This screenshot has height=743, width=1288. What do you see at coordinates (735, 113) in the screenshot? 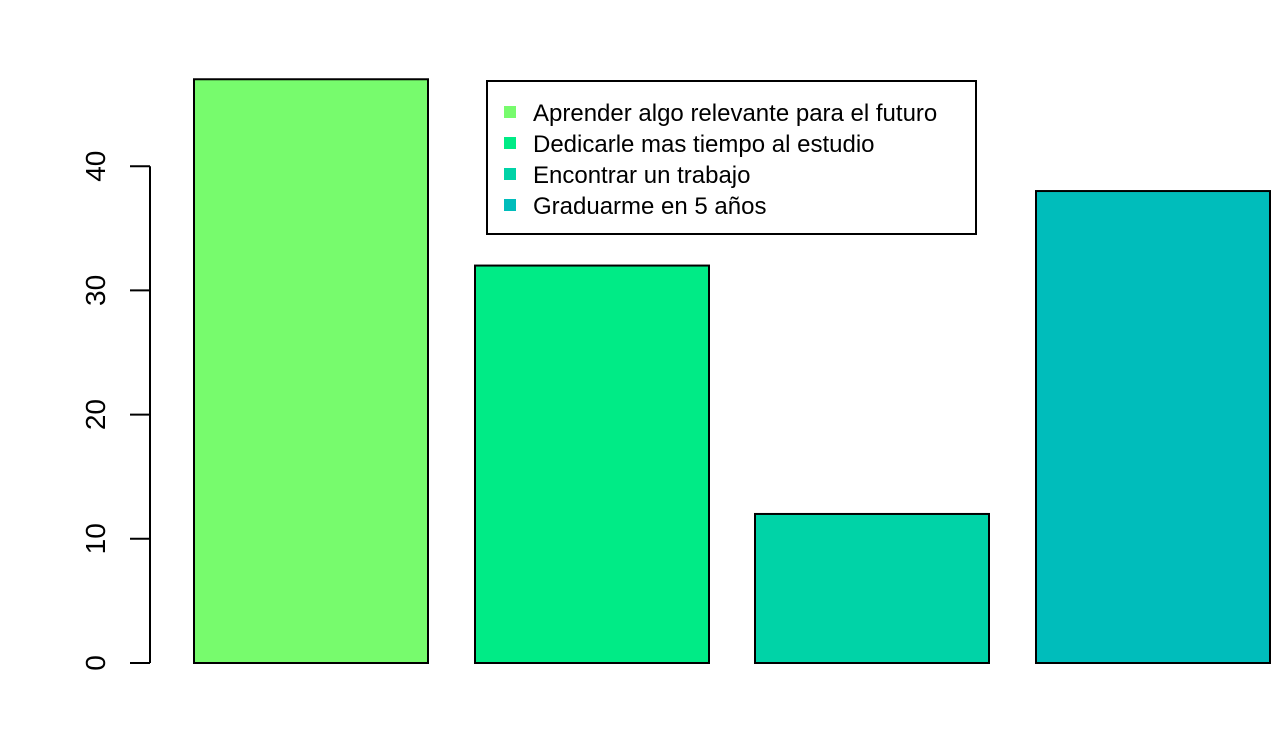
I see `legend-label-1: Aprender algo relevante para el futuro` at bounding box center [735, 113].